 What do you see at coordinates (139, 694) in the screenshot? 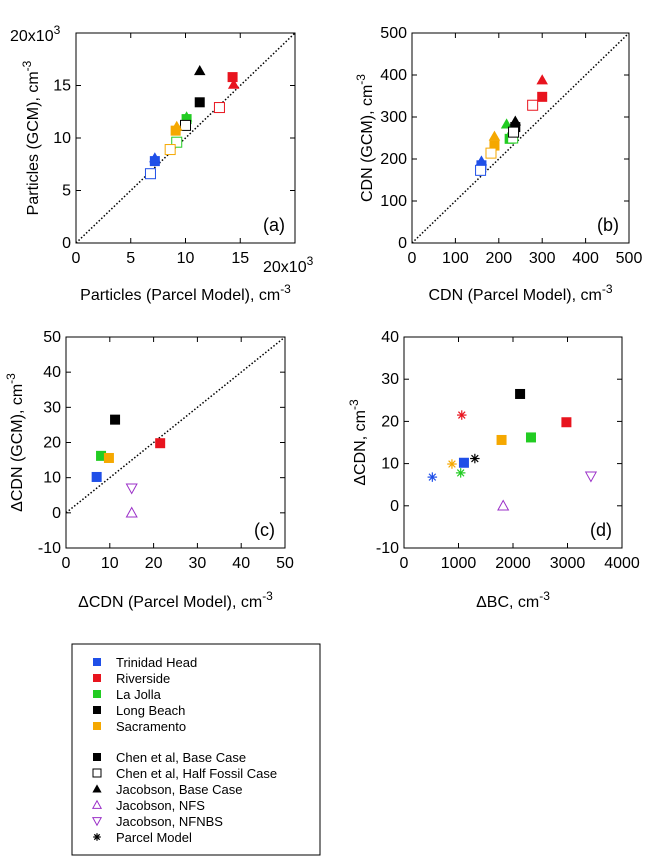
I see `legend-label-lajolla: La Jolla` at bounding box center [139, 694].